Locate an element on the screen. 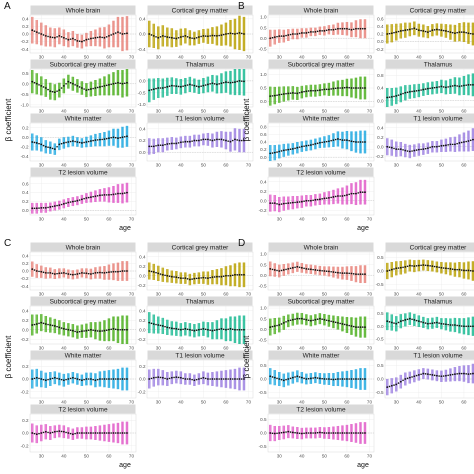 The image size is (474, 474). y-tick-label: -0.4 is located at coordinates (142, 49).